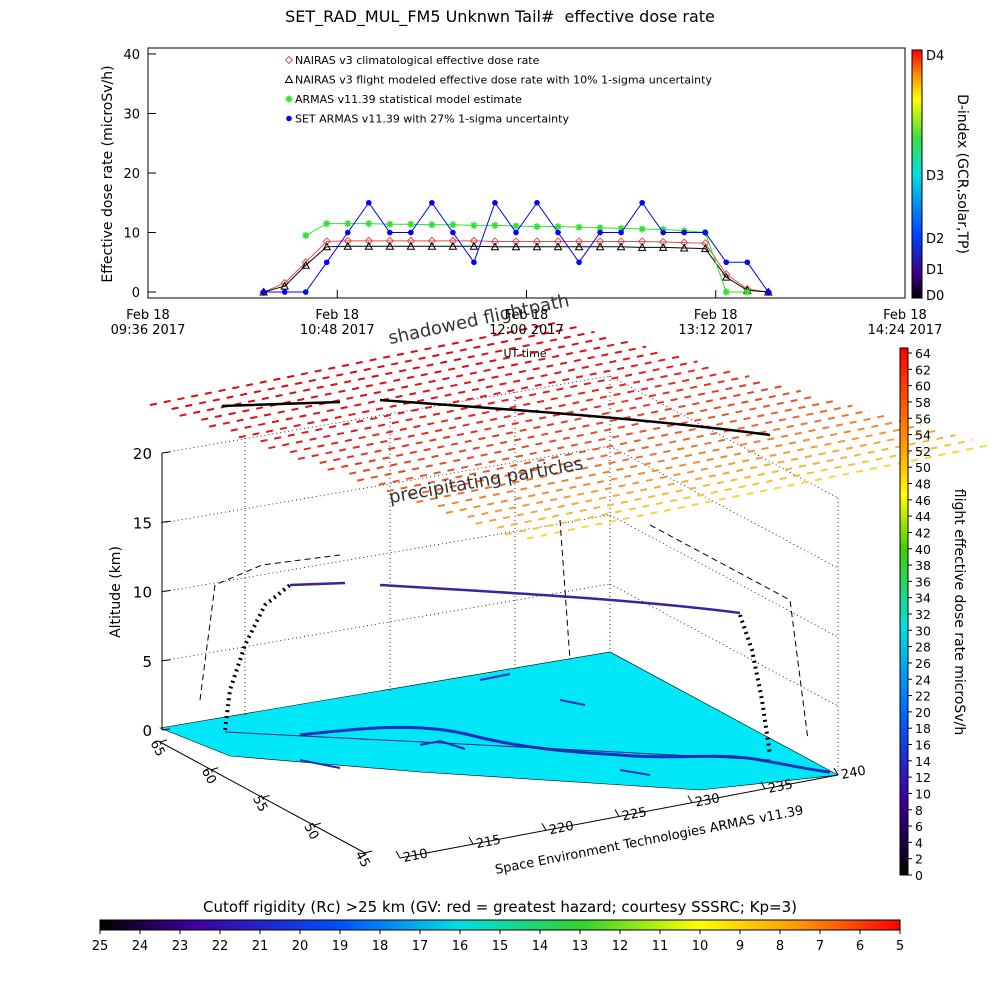  What do you see at coordinates (923, 663) in the screenshot?
I see `colorbar-tick-label: 26` at bounding box center [923, 663].